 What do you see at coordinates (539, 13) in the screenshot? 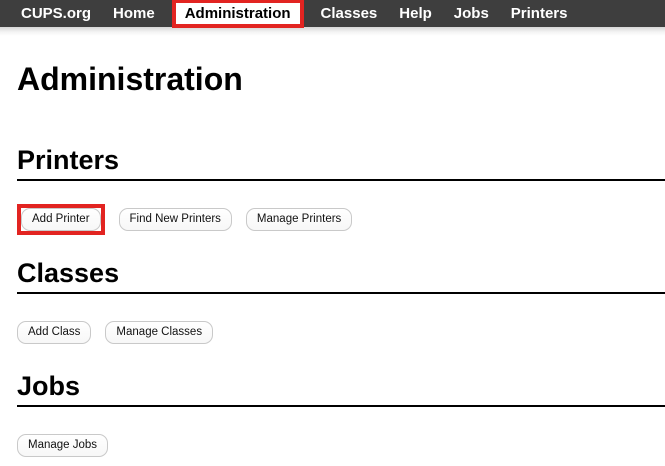
I see `nav-item-printers: Printers` at bounding box center [539, 13].